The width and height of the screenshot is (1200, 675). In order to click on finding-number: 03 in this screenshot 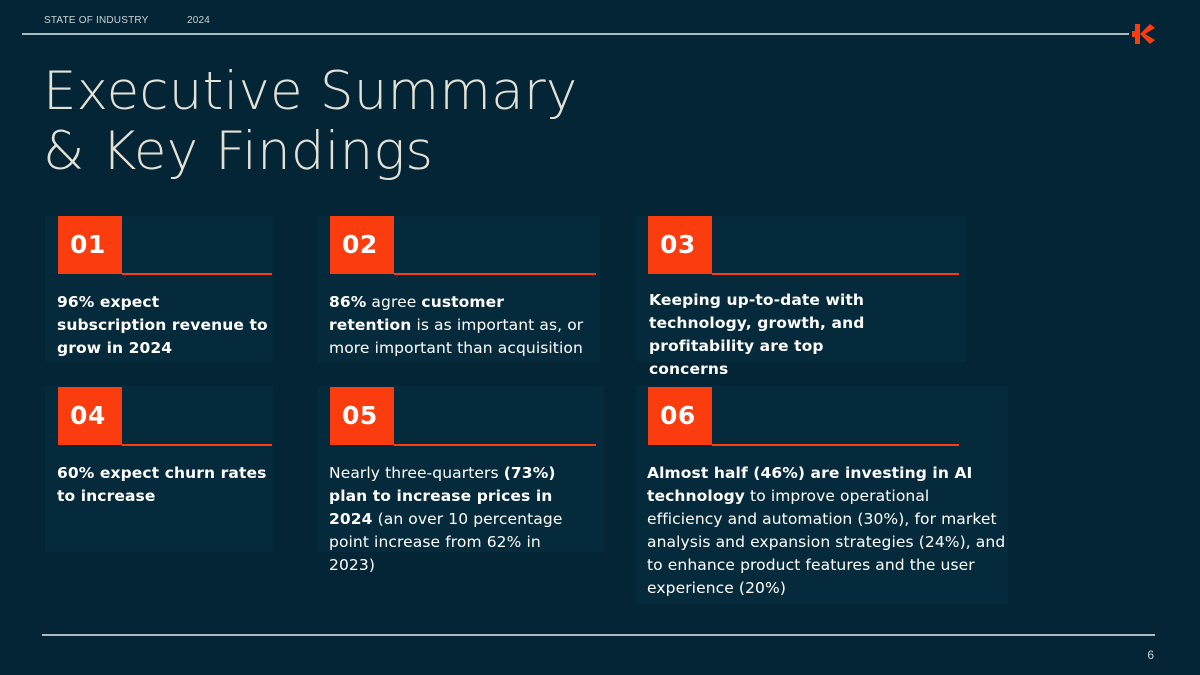, I will do `click(680, 245)`.